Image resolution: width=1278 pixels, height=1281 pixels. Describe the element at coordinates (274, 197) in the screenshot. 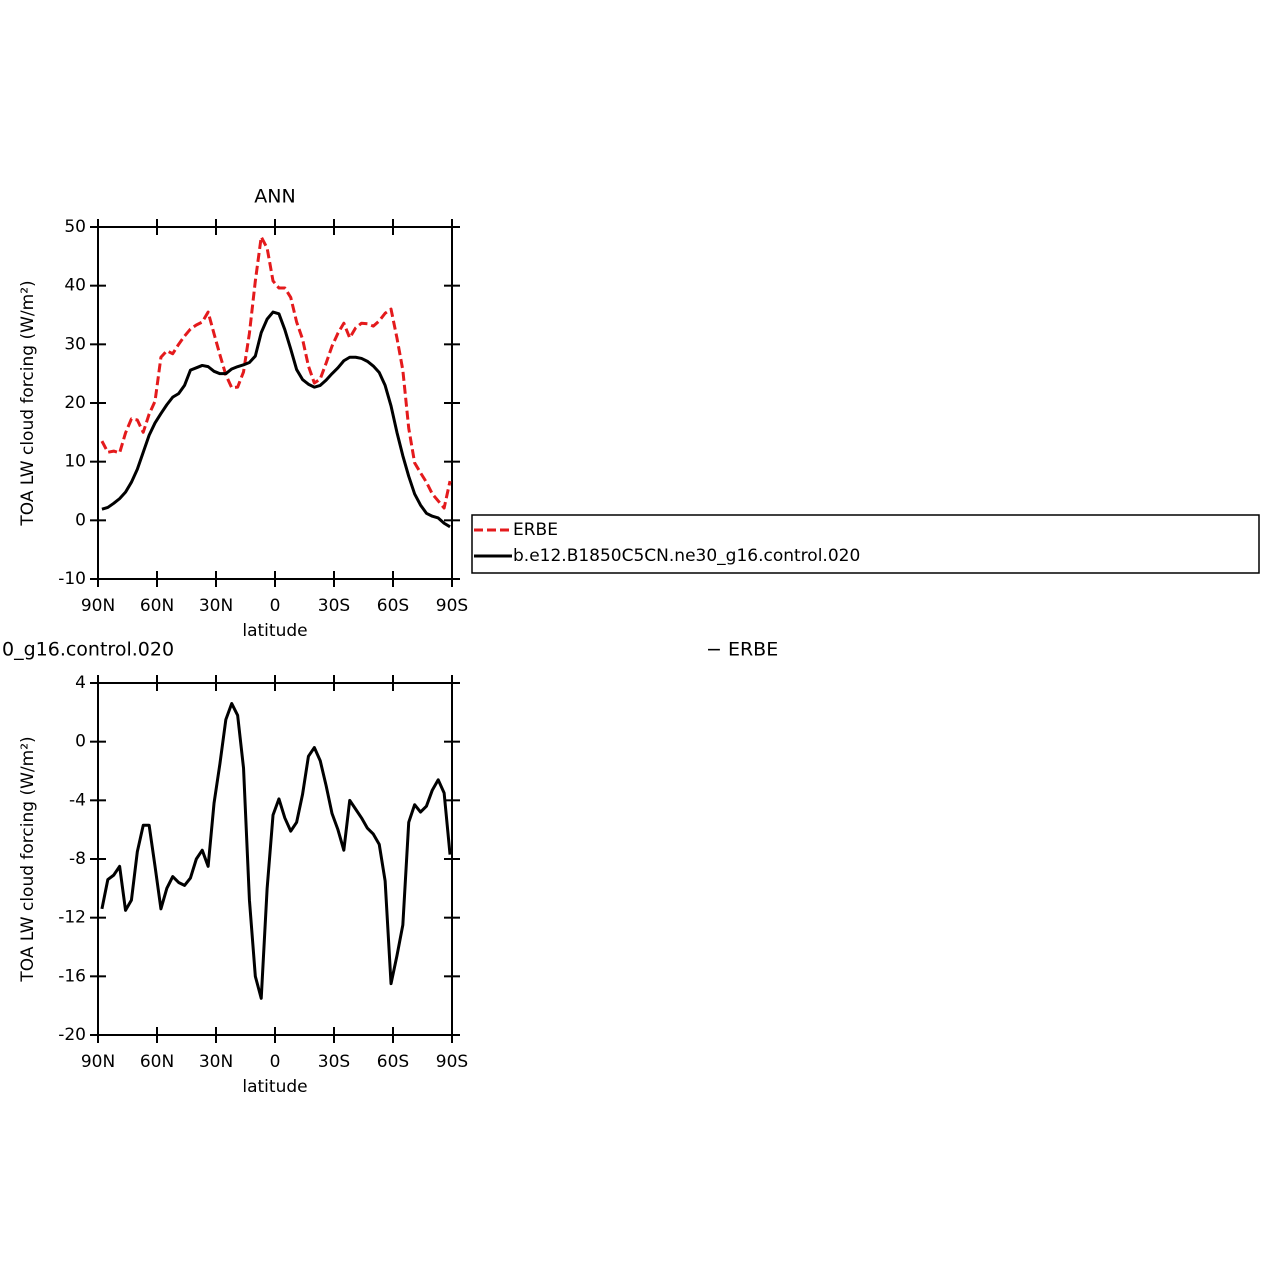

I see `chart-title: ANN` at that location.